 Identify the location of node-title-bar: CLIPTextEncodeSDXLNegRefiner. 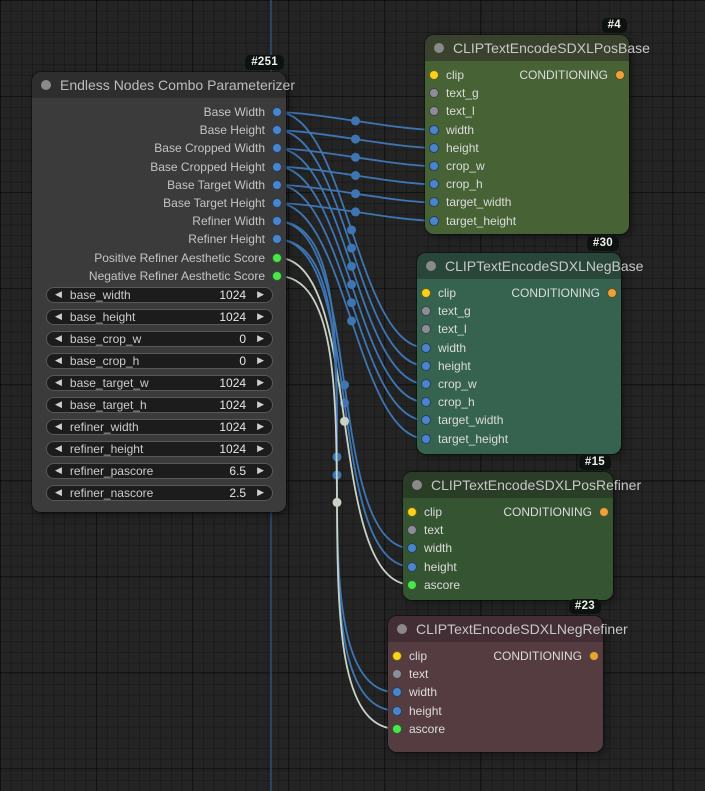
(508, 629).